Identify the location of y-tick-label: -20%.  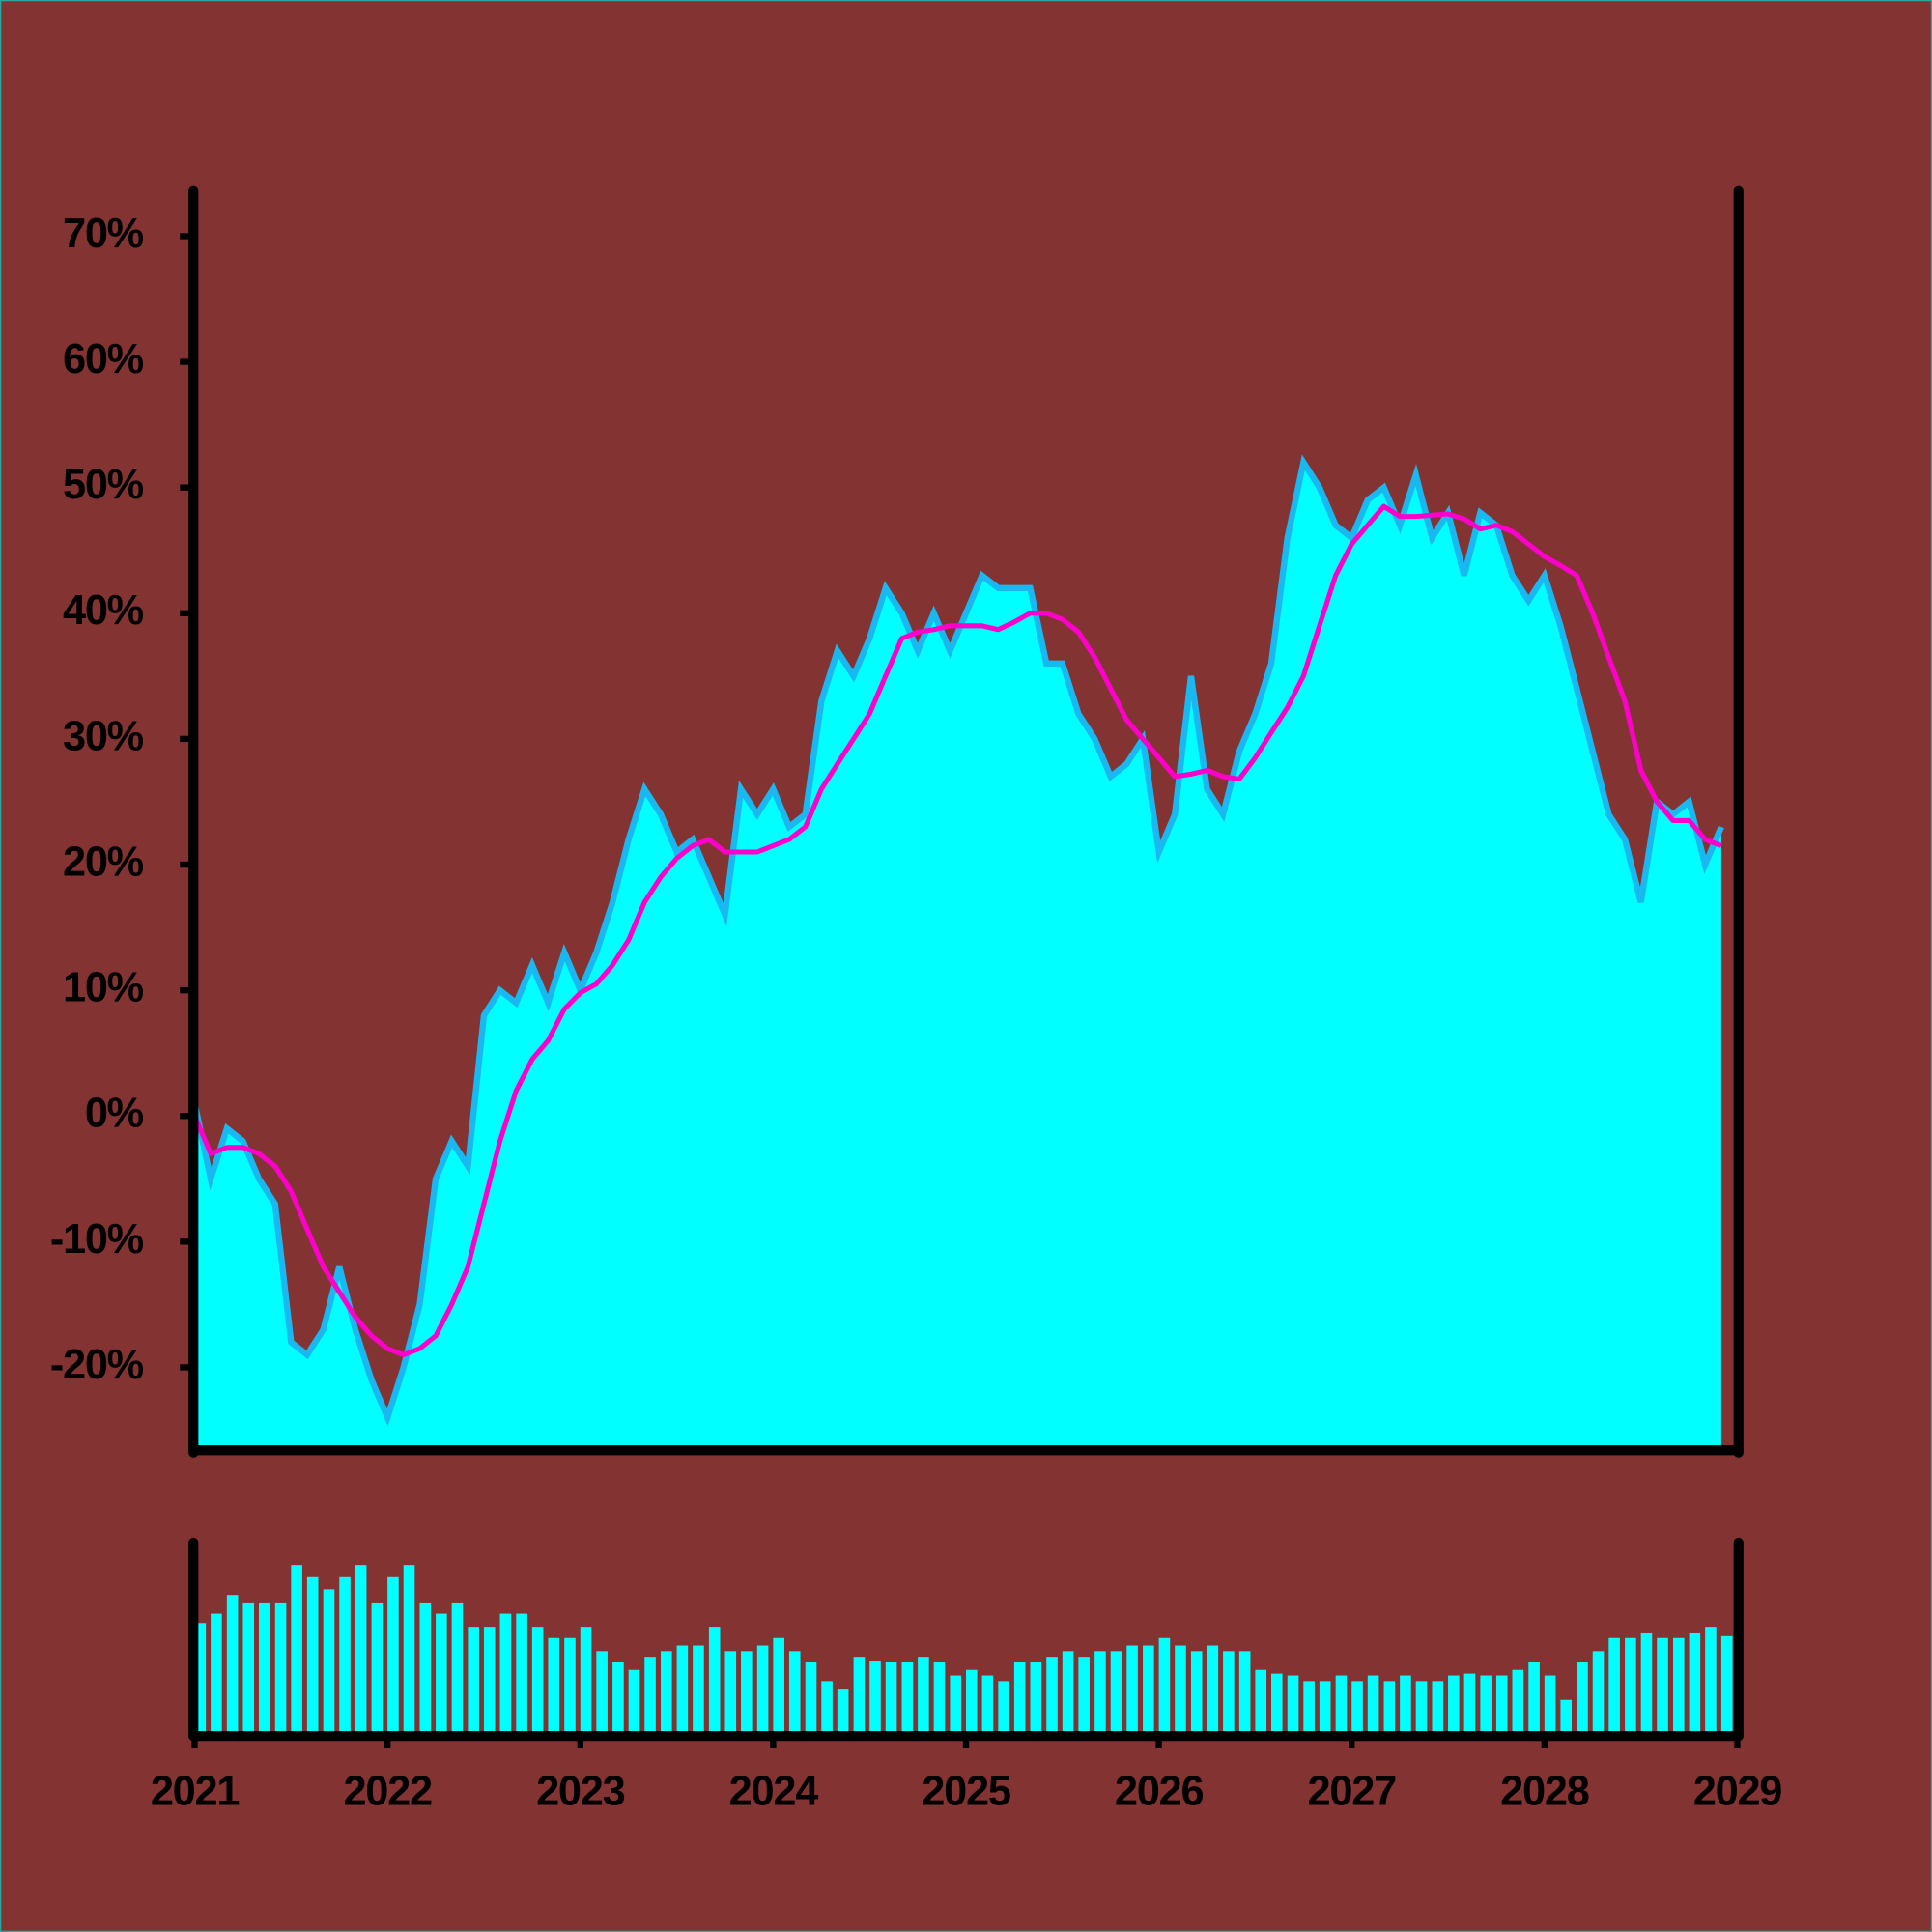
(97, 1365).